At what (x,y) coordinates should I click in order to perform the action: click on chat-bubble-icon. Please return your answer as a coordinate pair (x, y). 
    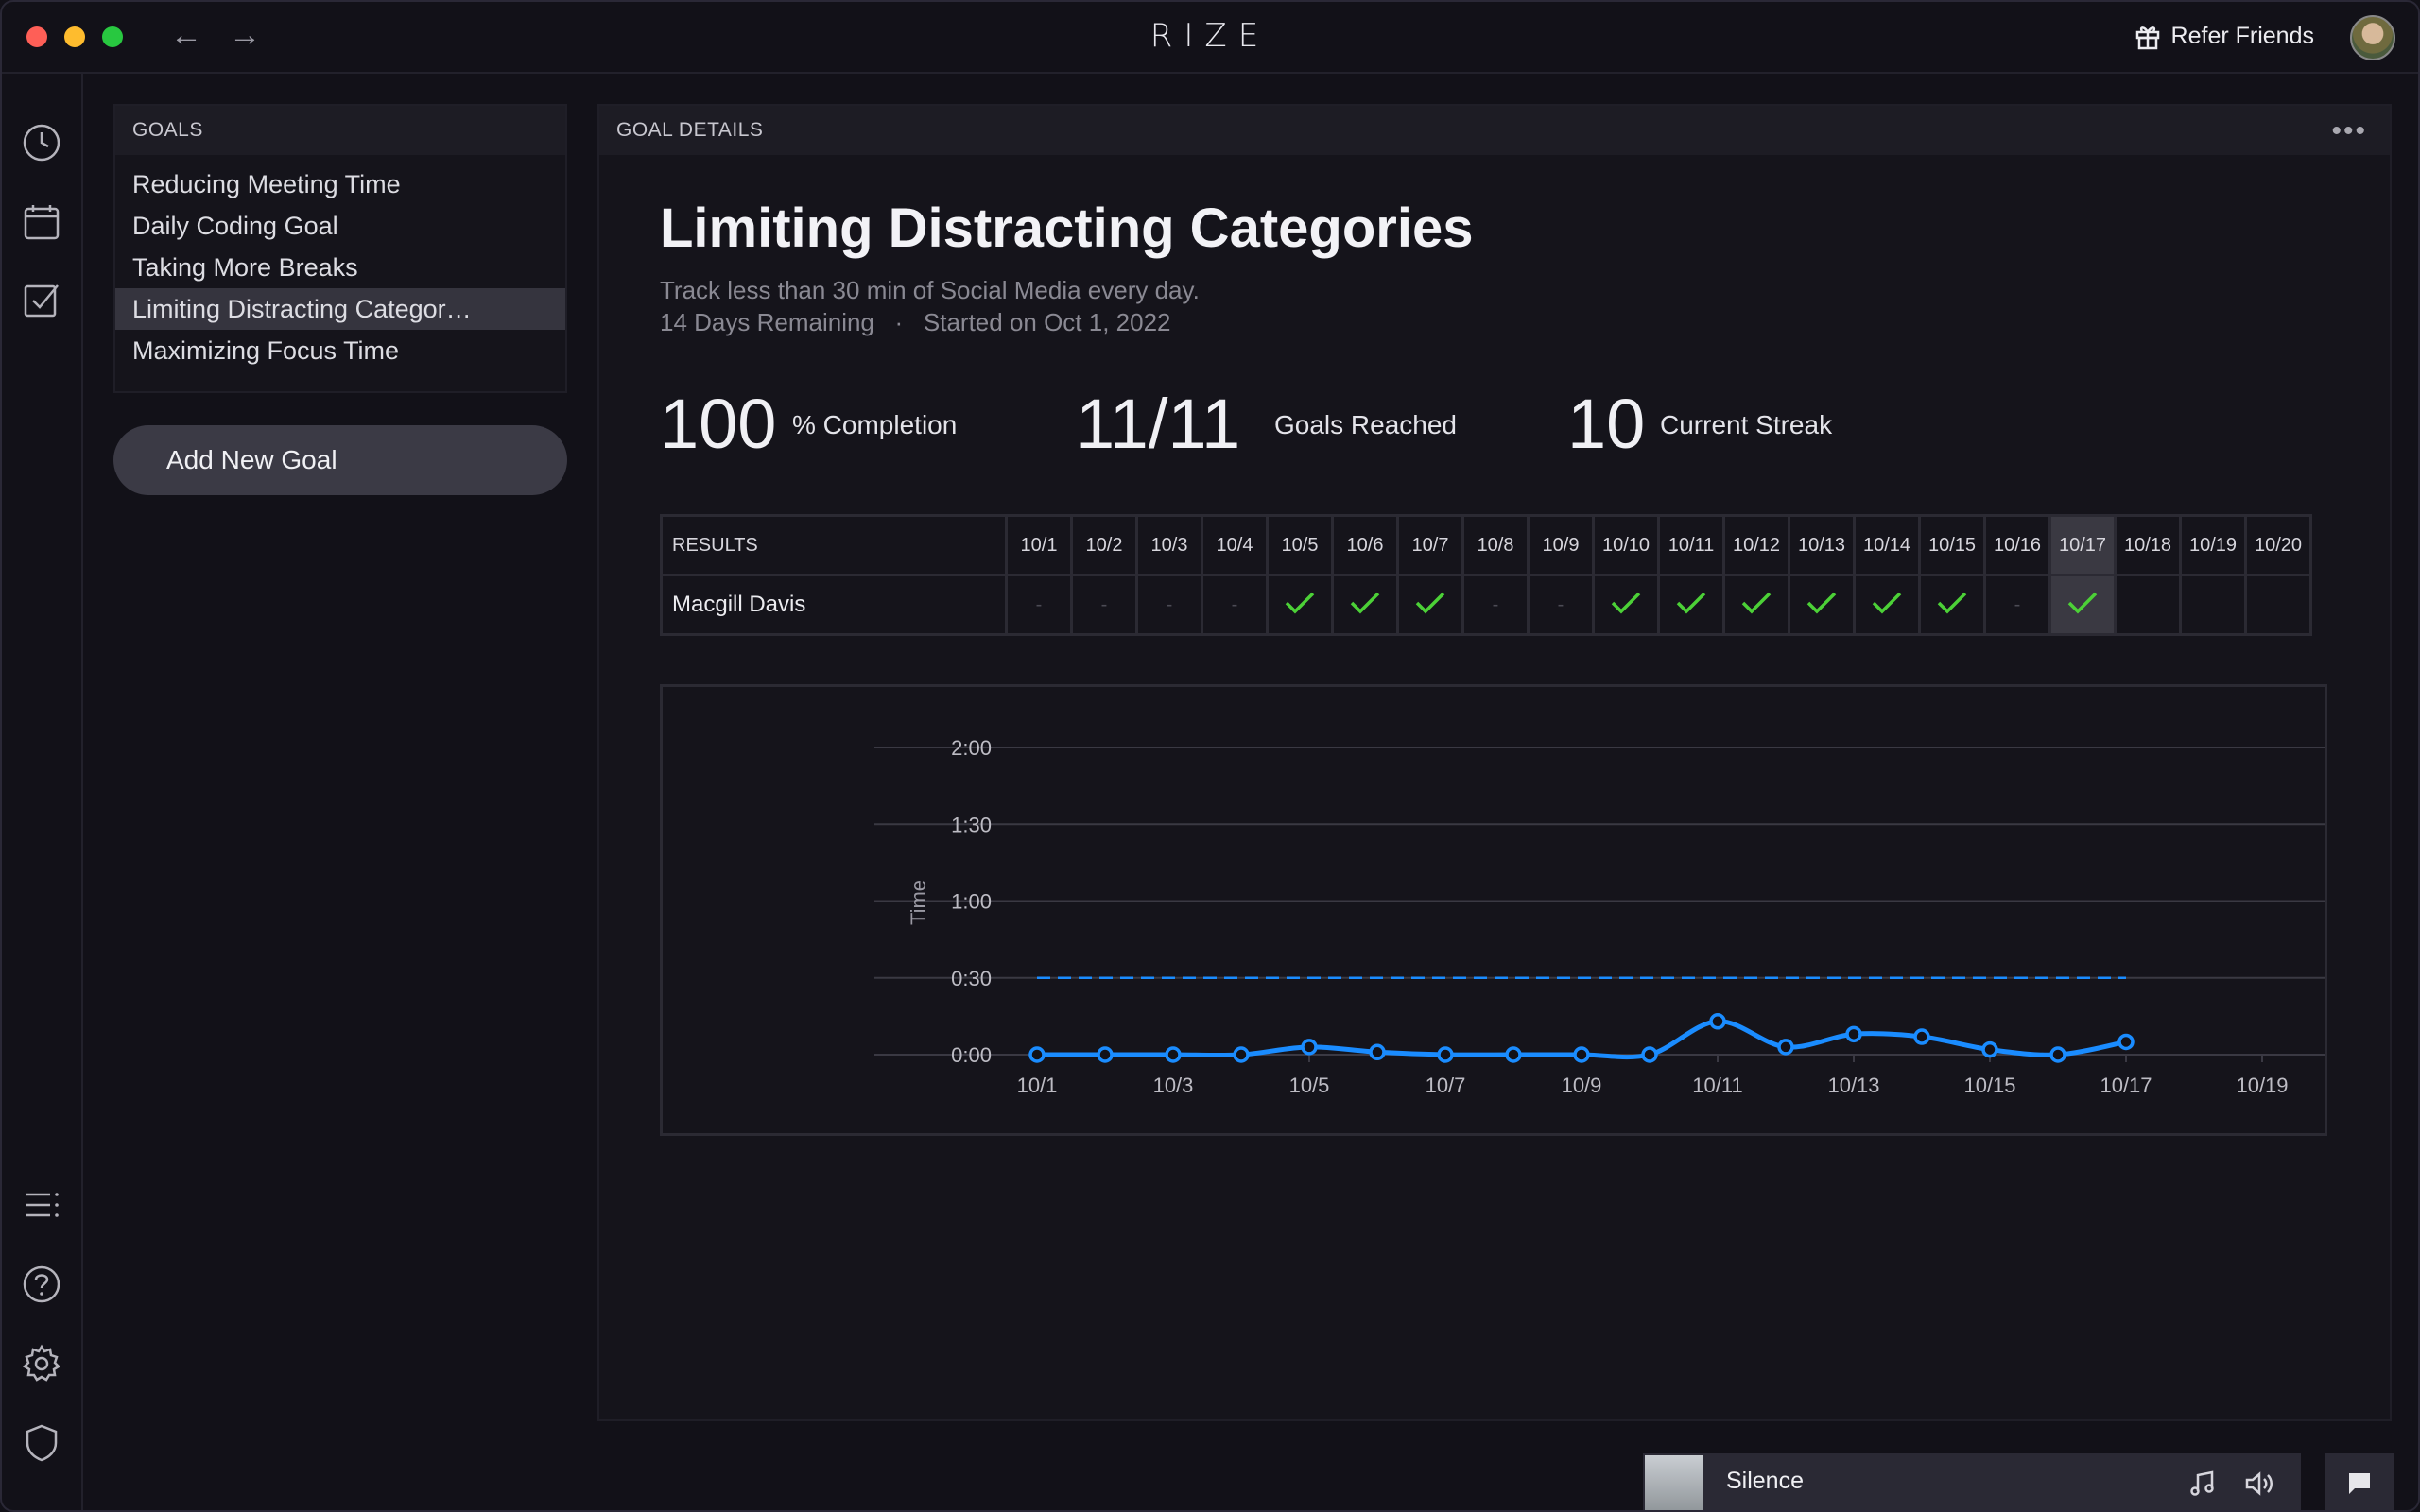
    Looking at the image, I should click on (2359, 1483).